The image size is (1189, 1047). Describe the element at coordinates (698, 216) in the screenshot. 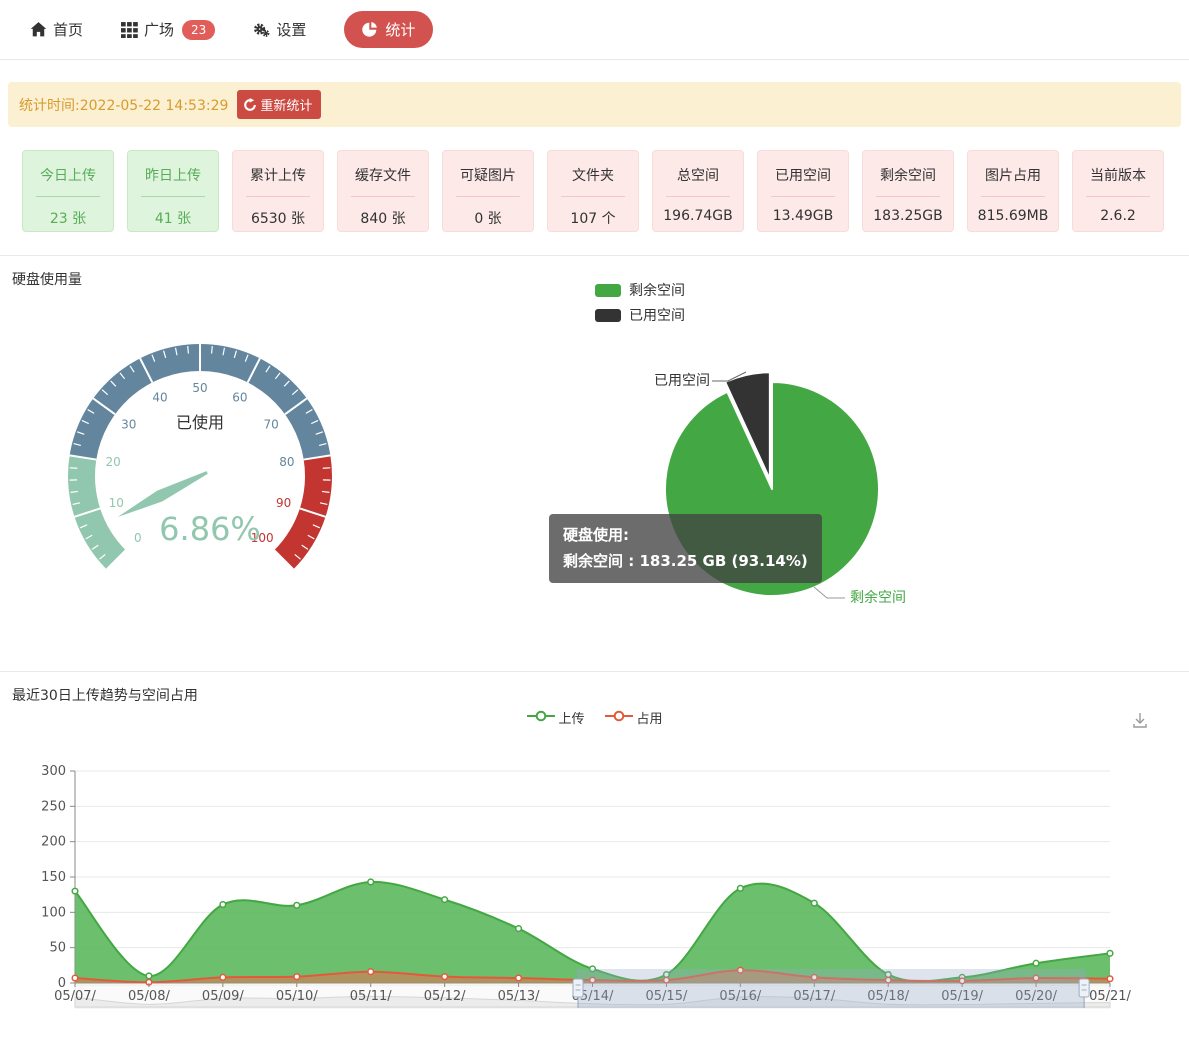

I see `stat-card-value: 196.74GB` at that location.